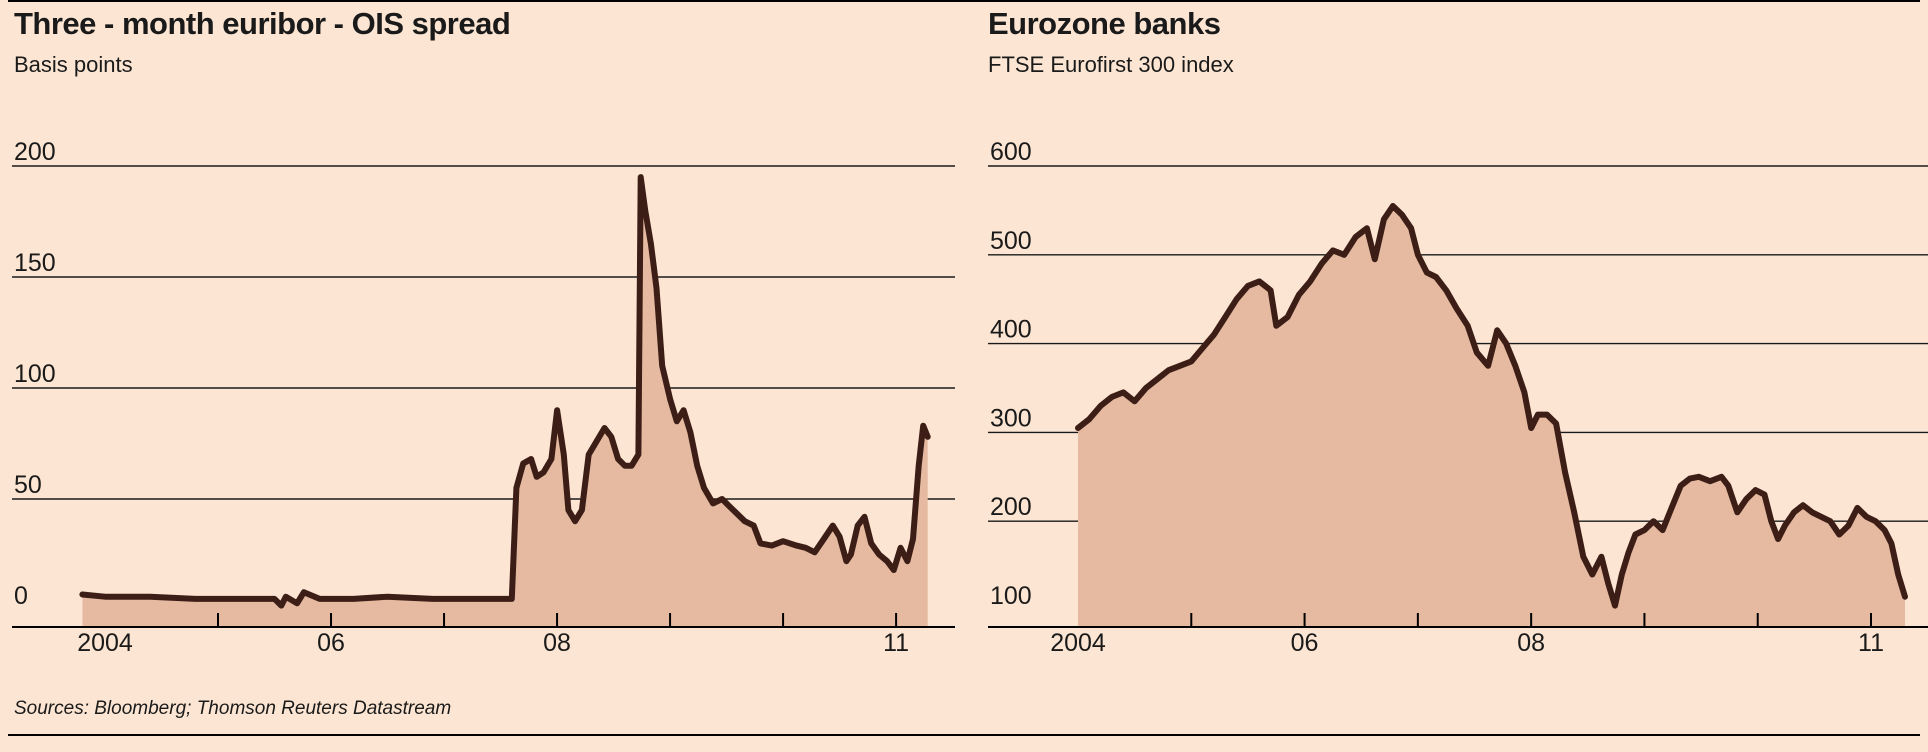  What do you see at coordinates (964, 735) in the screenshot?
I see `bottom-rule` at bounding box center [964, 735].